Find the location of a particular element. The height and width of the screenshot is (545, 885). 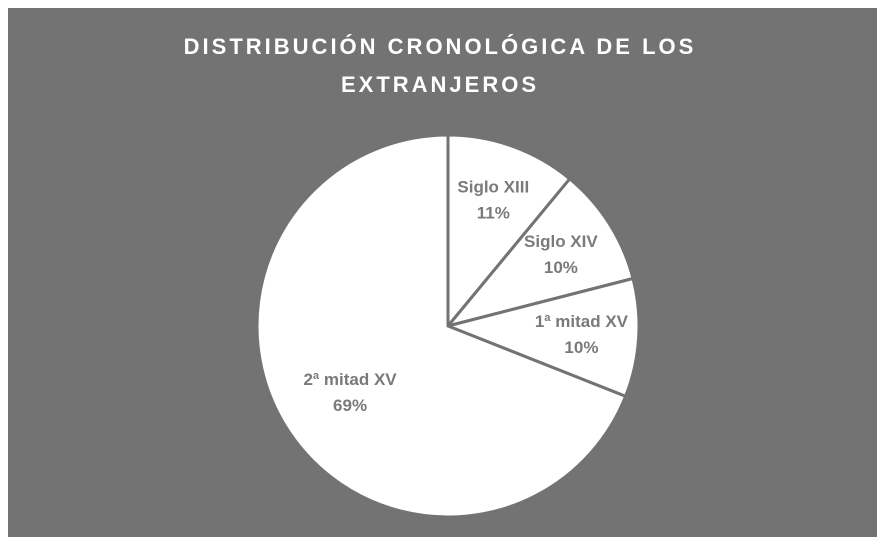

data-label-category: Siglo XIII is located at coordinates (493, 187).